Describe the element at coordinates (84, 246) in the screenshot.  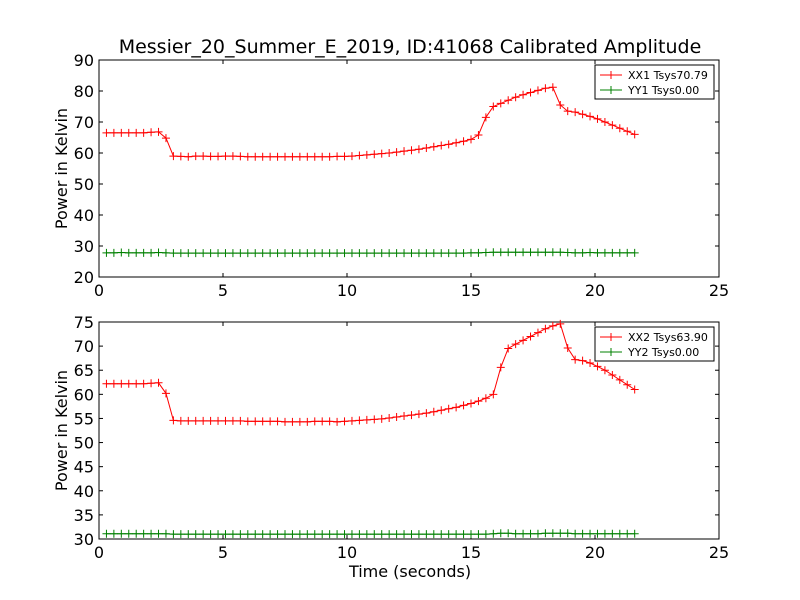
I see `y-tick-label: 30` at that location.